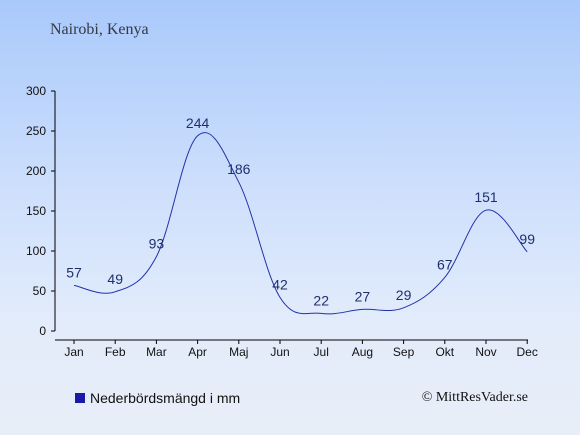 The height and width of the screenshot is (435, 580). I want to click on x-tick-label: Aug, so click(362, 352).